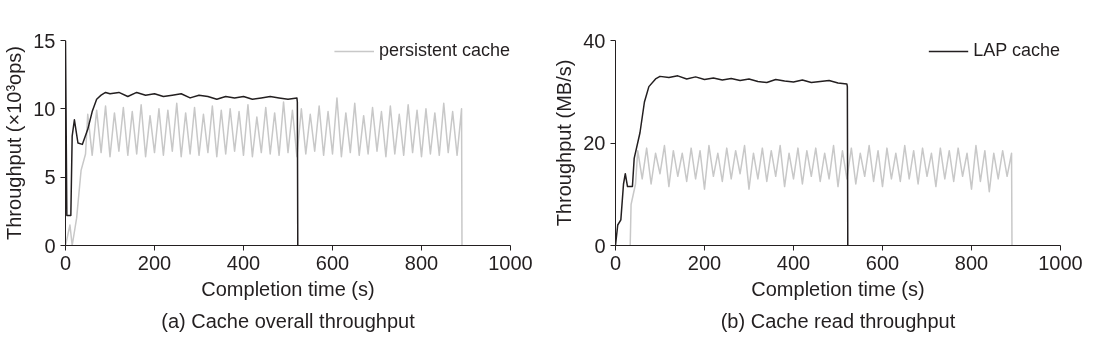 This screenshot has width=1112, height=338. What do you see at coordinates (444, 50) in the screenshot?
I see `legend-label: persistent cache` at bounding box center [444, 50].